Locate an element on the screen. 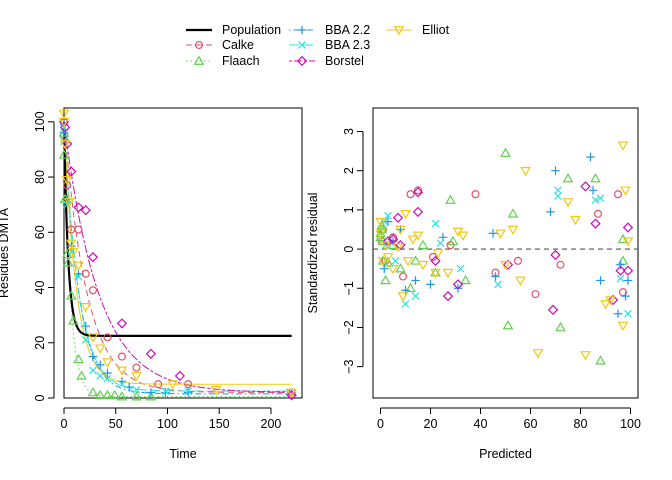  legend-entry-elliot: Elliot is located at coordinates (418, 30).